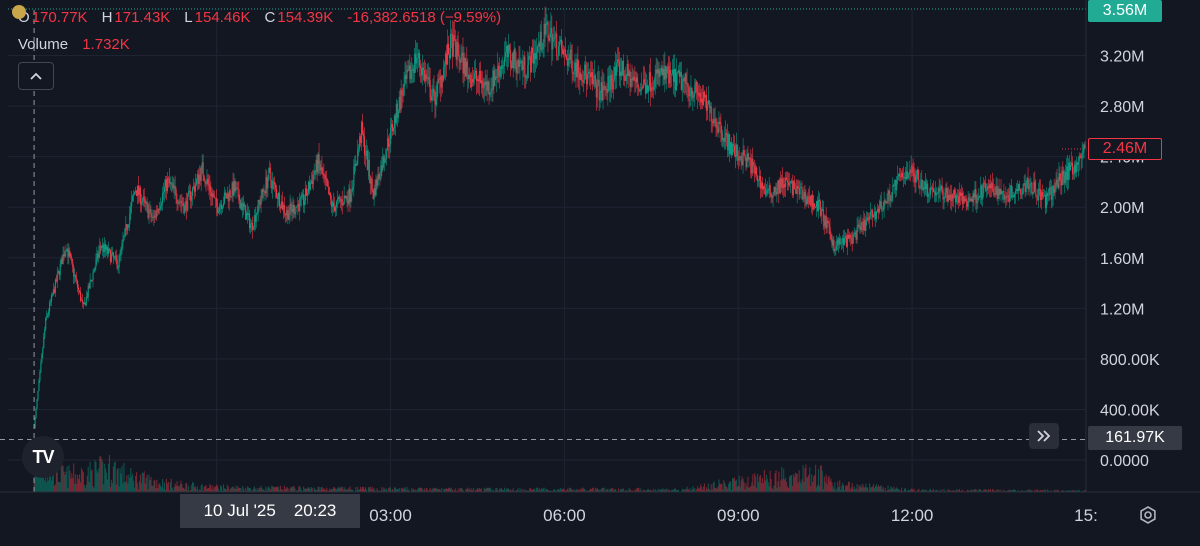 Image resolution: width=1200 pixels, height=546 pixels. Describe the element at coordinates (1148, 515) in the screenshot. I see `settings-button` at that location.